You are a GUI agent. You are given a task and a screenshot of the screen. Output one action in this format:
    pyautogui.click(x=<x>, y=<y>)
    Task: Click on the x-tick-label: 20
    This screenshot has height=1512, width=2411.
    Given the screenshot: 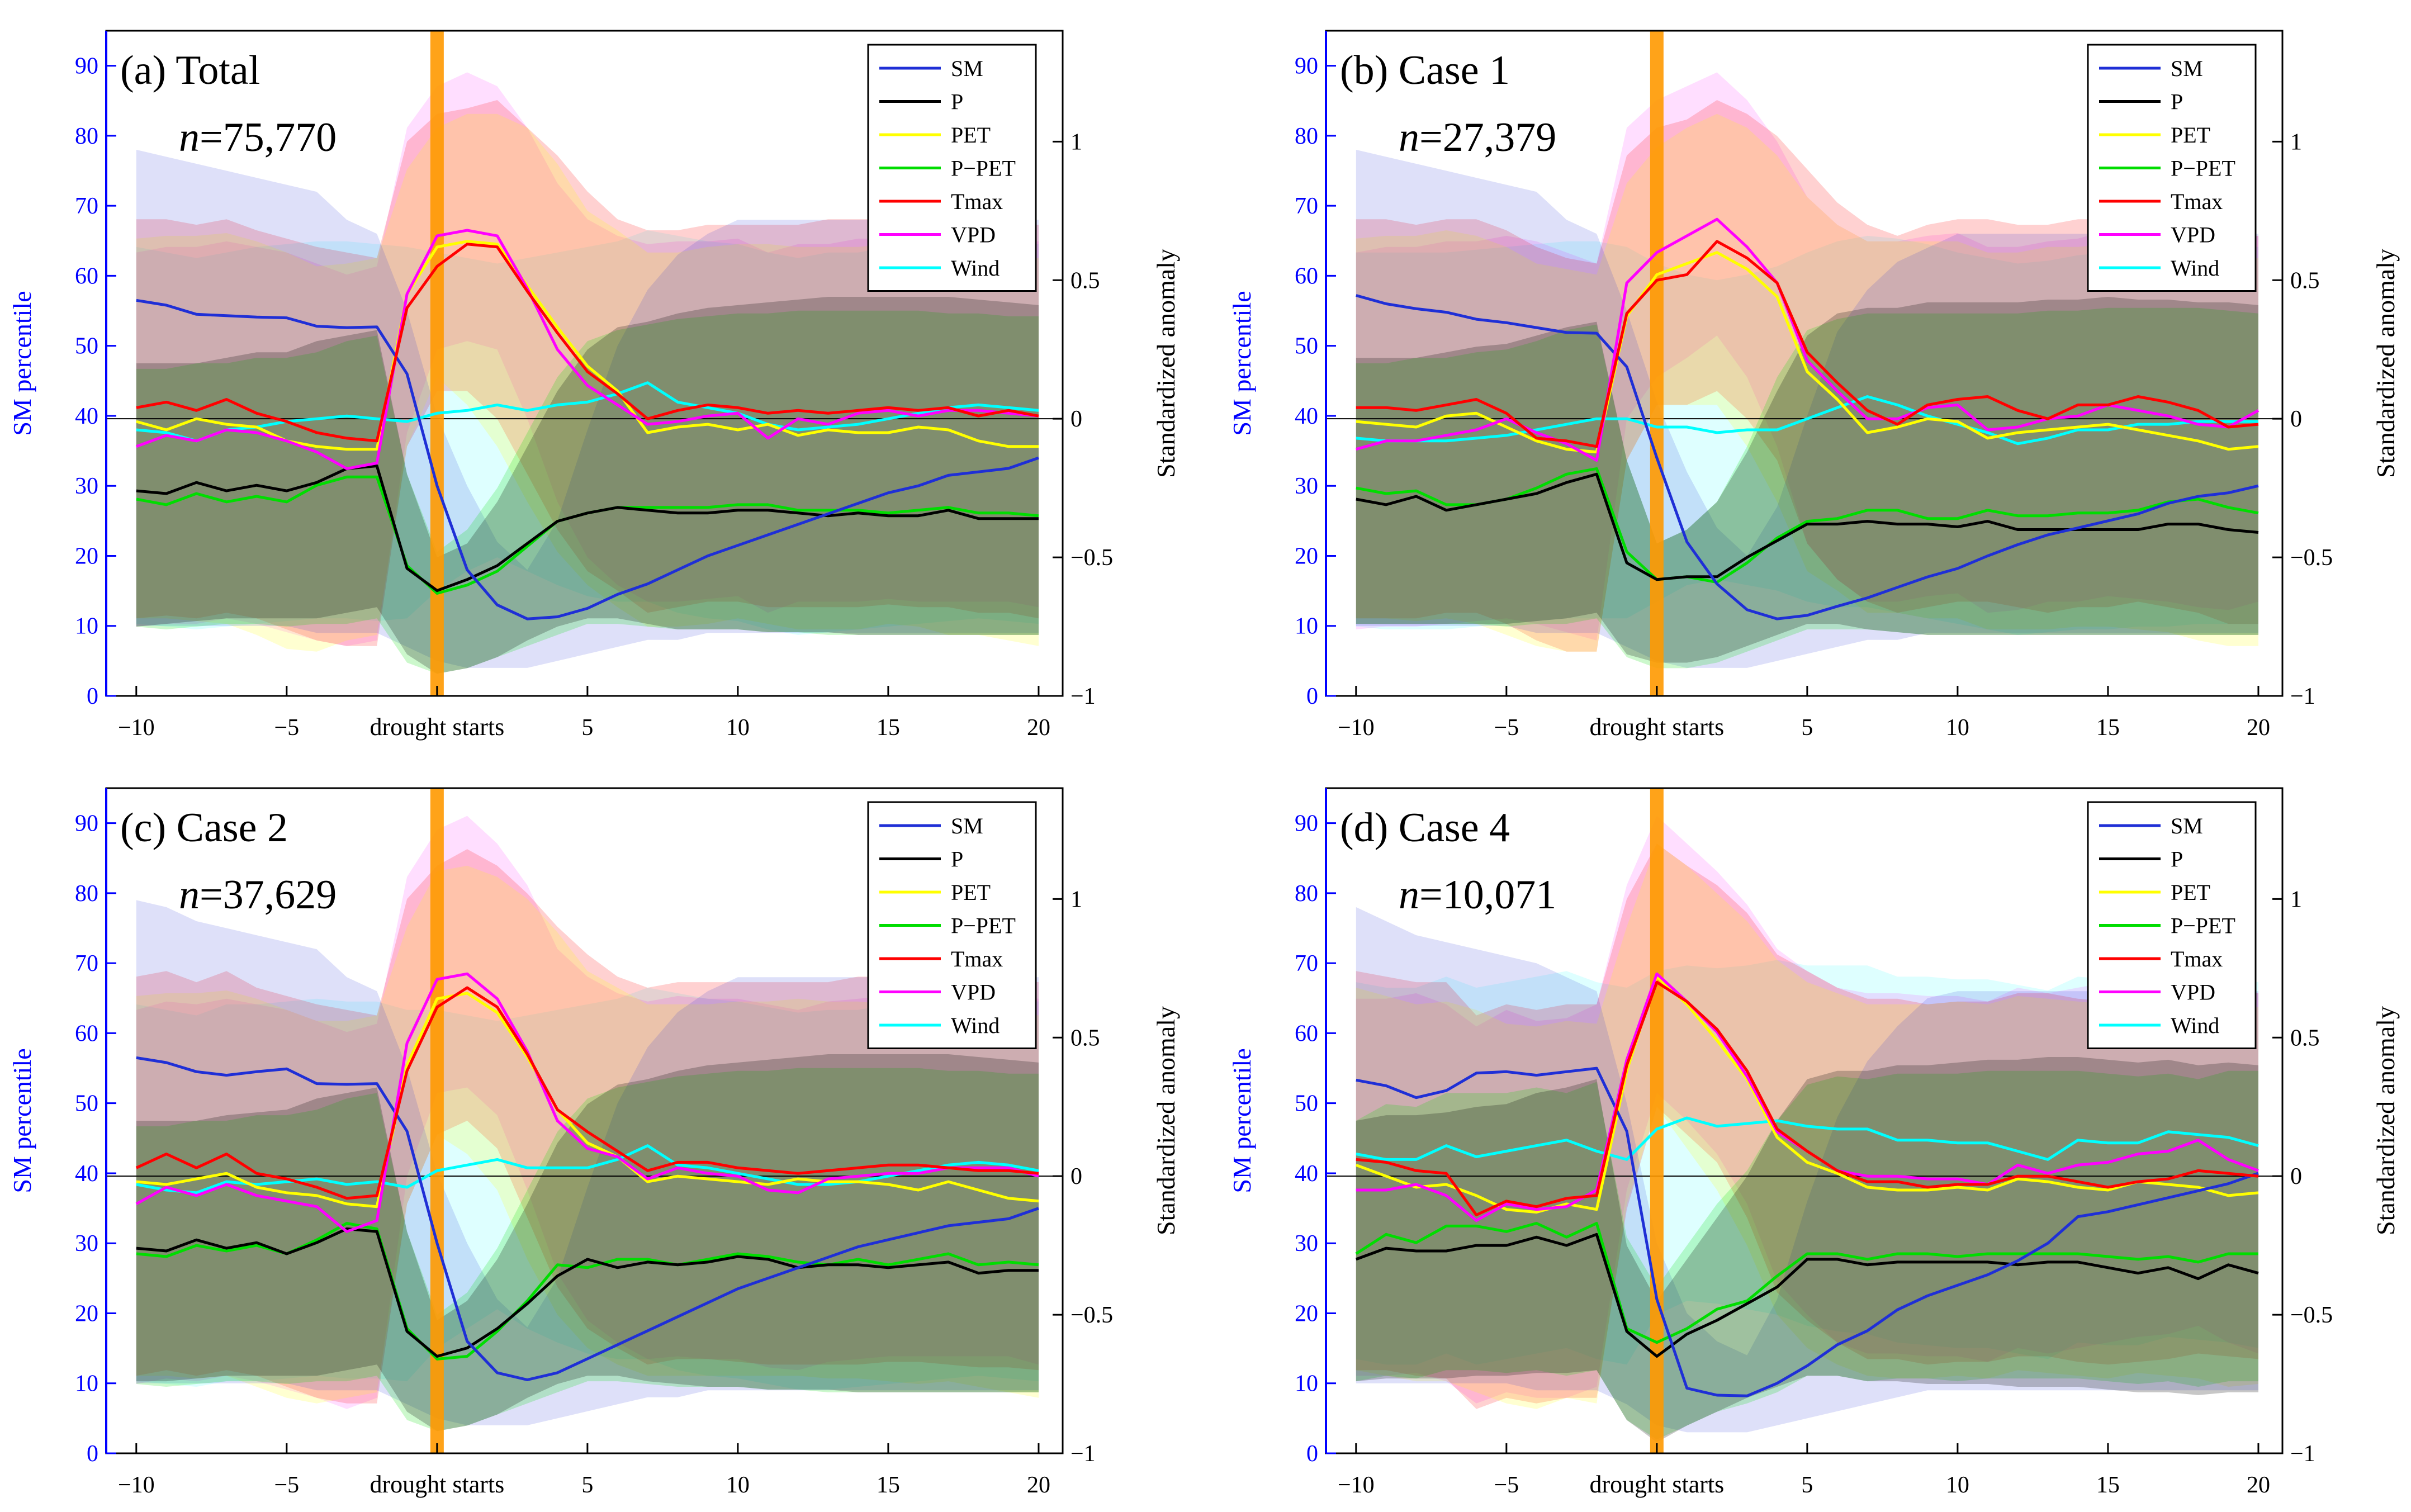 What is the action you would take?
    pyautogui.click(x=2258, y=1485)
    